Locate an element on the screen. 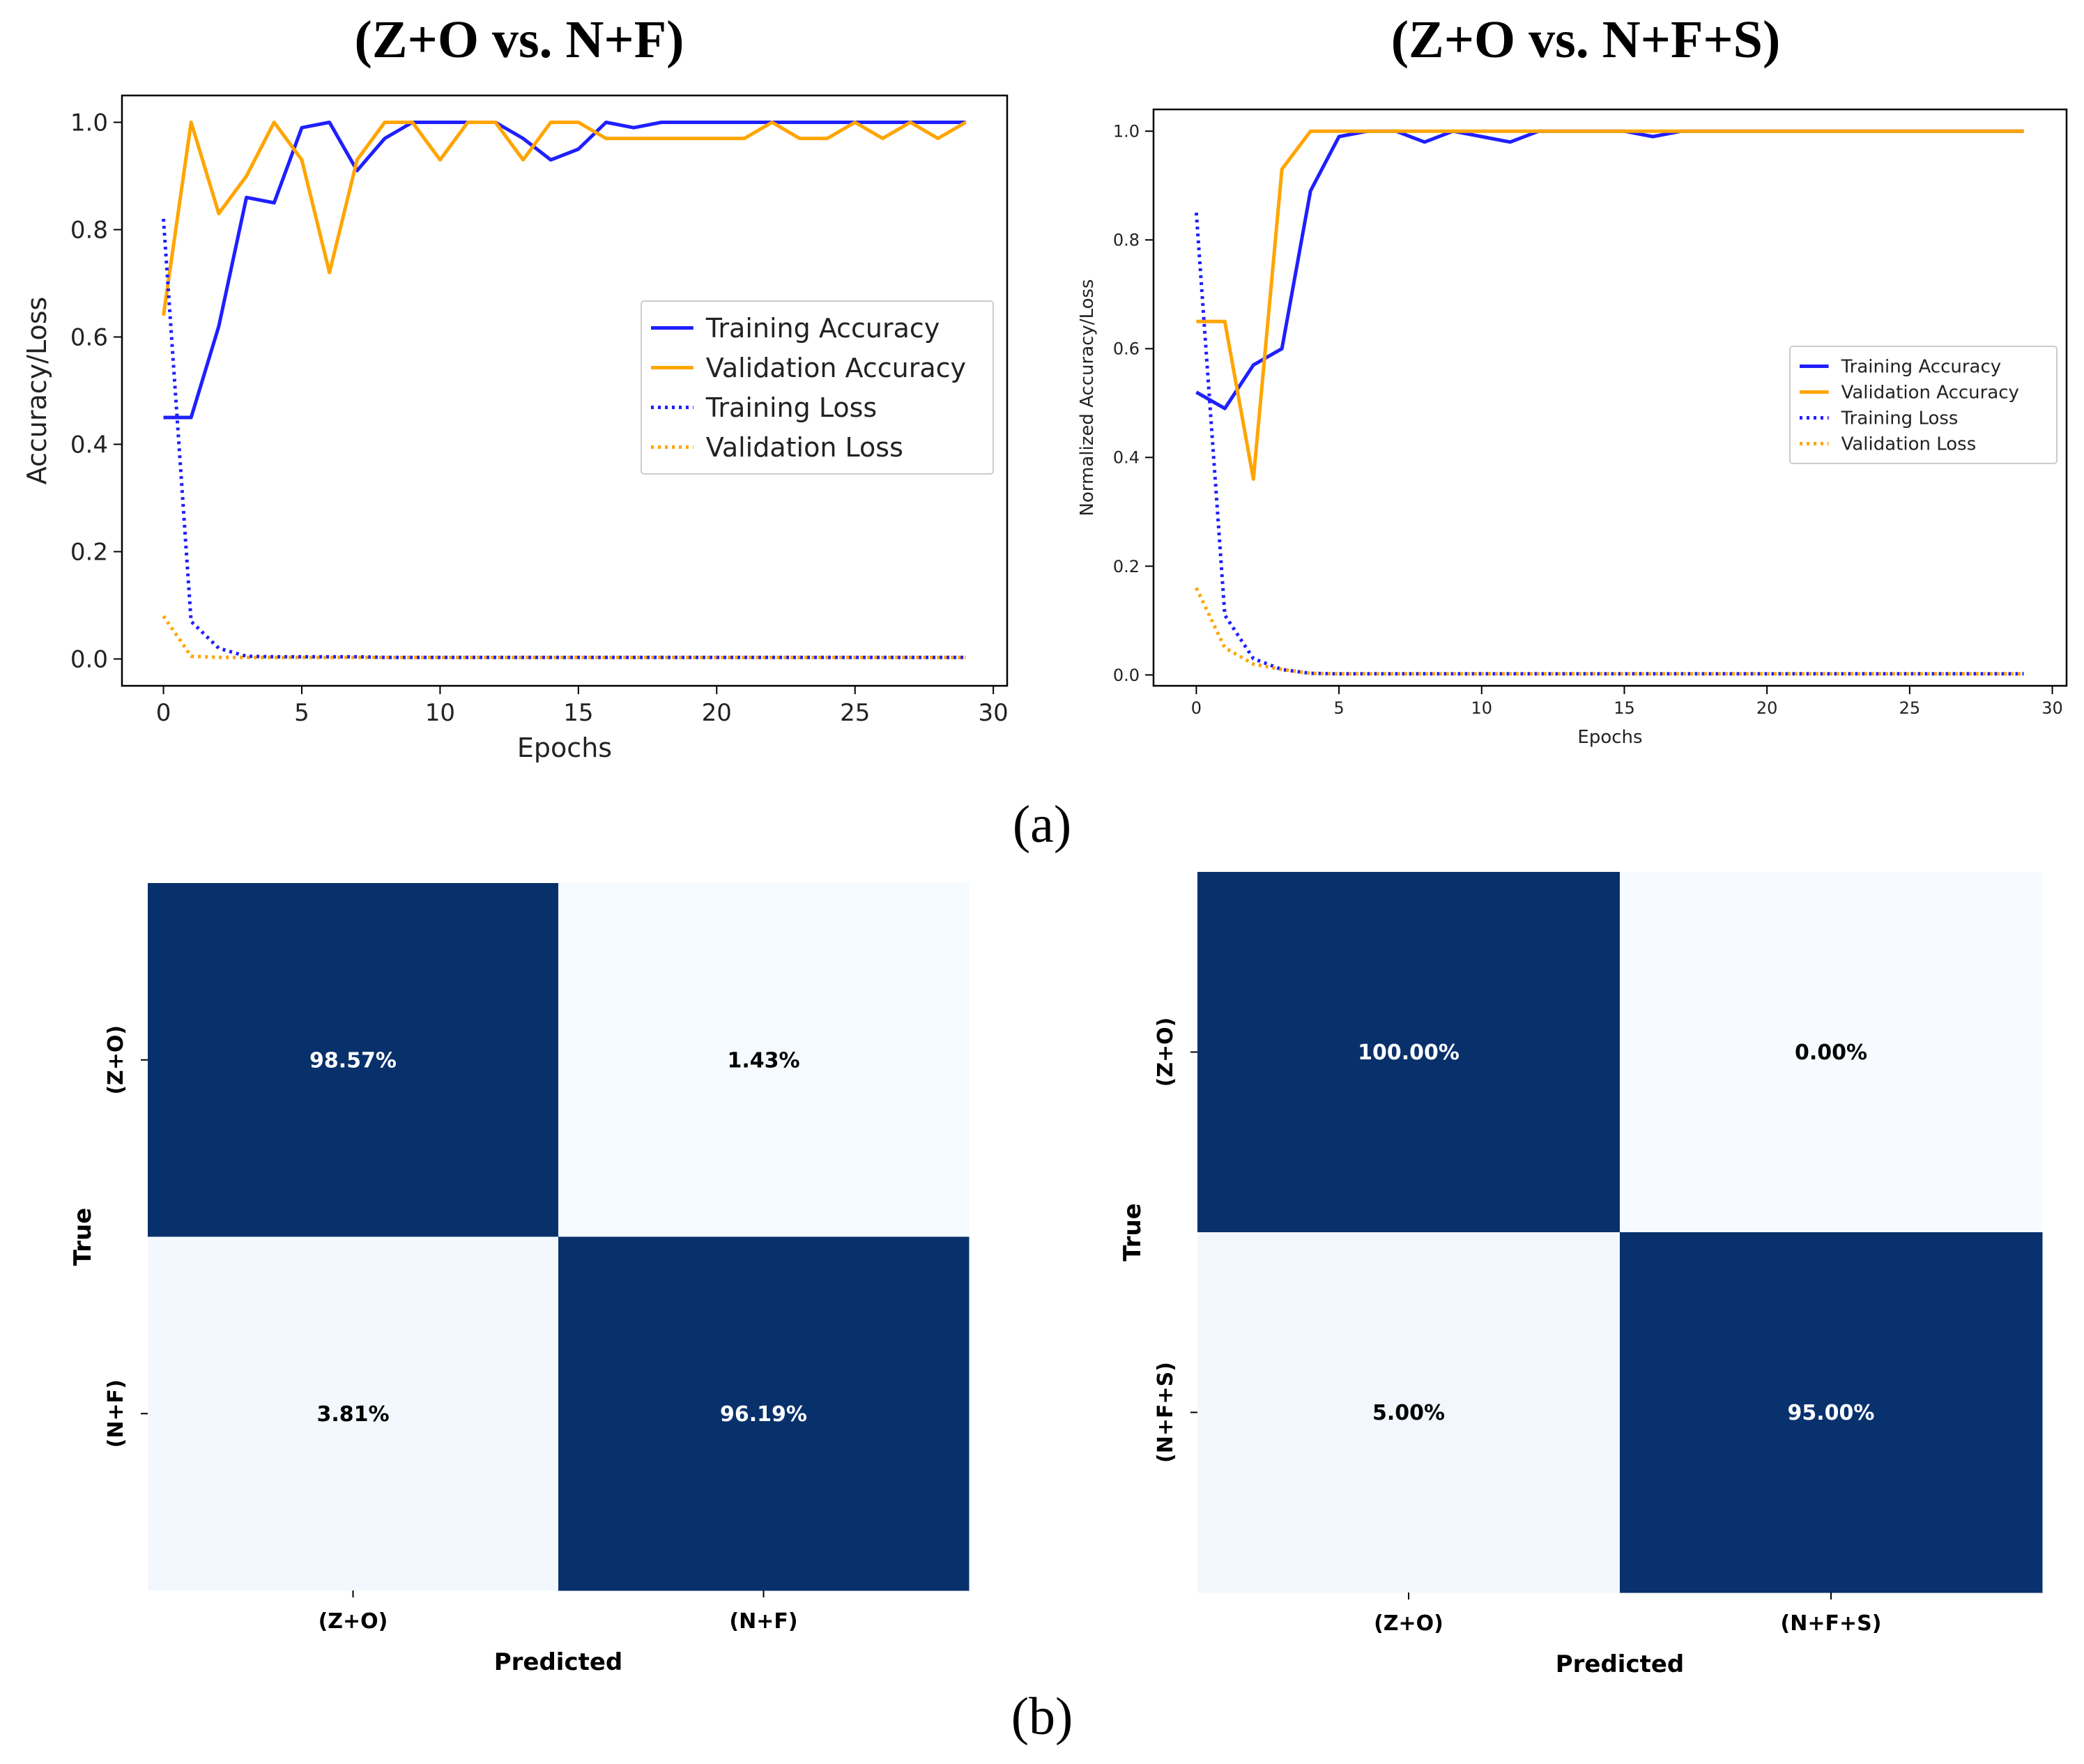  cell-value-label: 100.00% is located at coordinates (1408, 1053).